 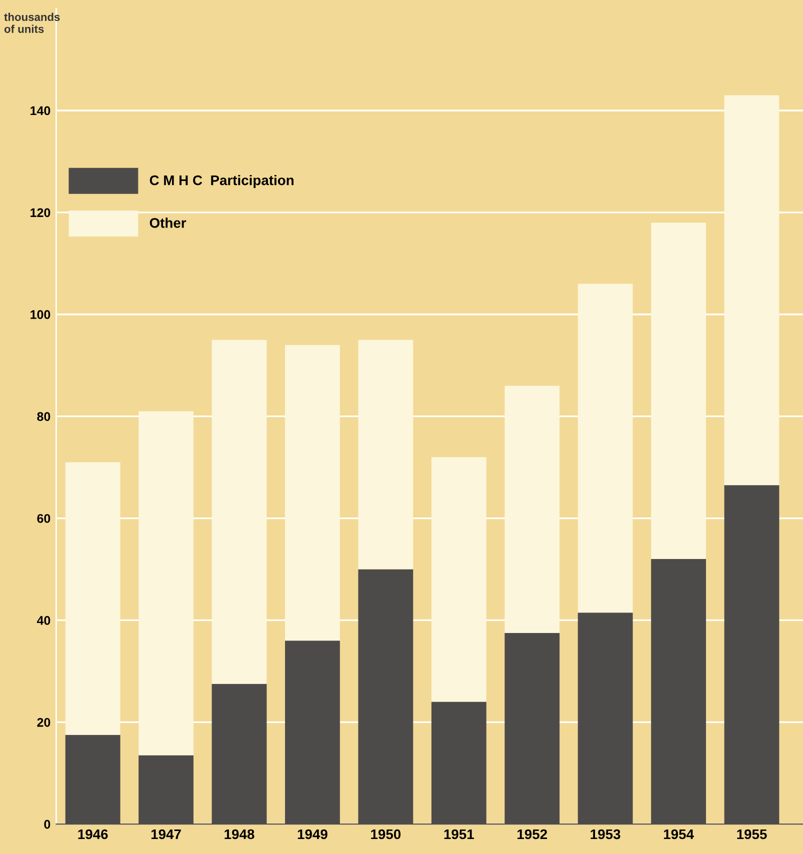 What do you see at coordinates (40, 111) in the screenshot?
I see `y-tick-label: 140` at bounding box center [40, 111].